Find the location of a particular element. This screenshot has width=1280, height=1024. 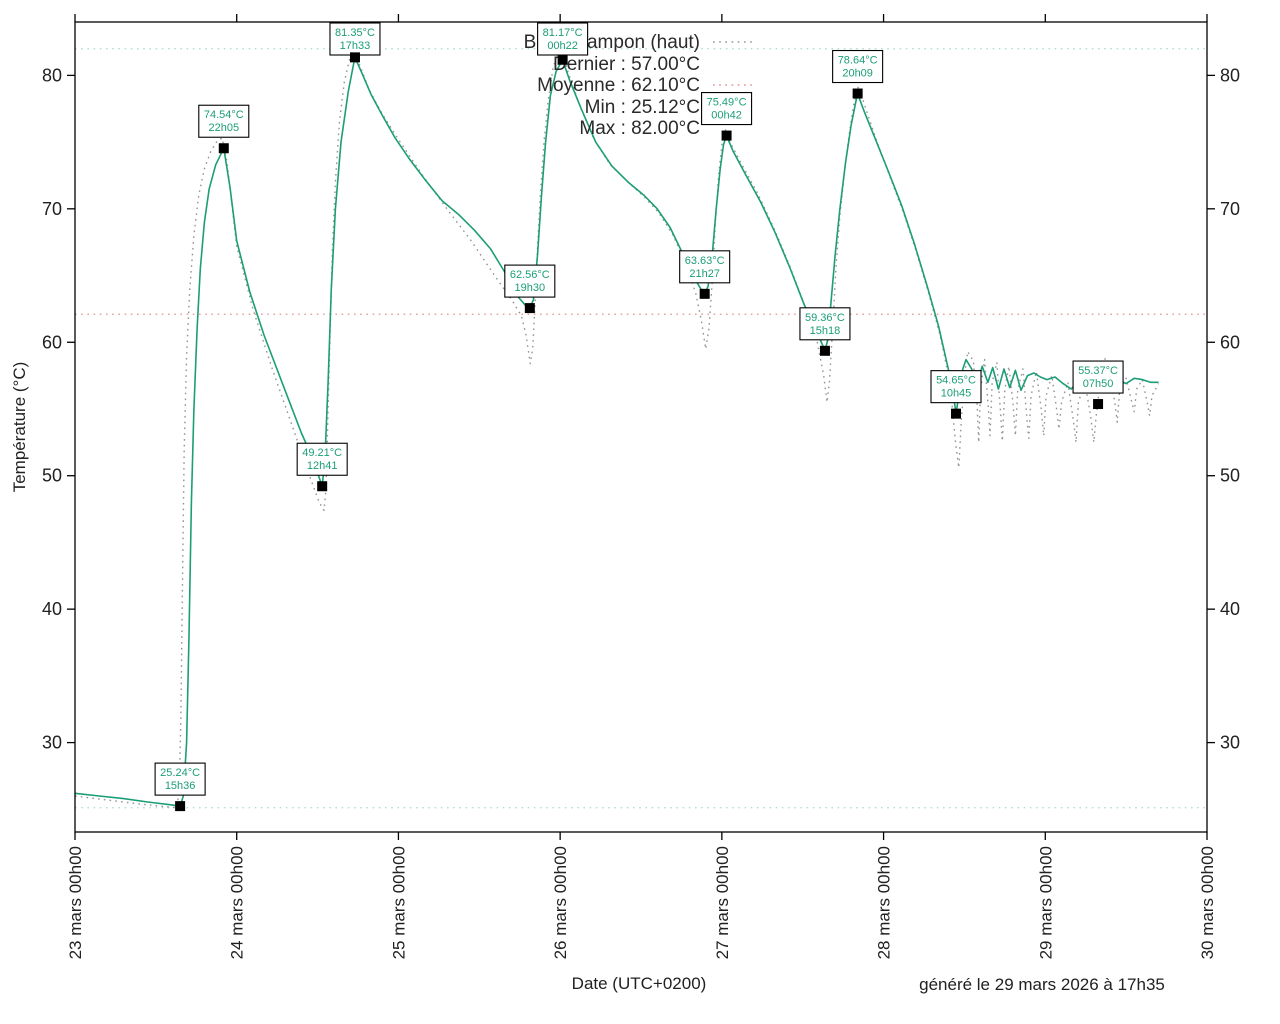

y-tick-label-right: 40 is located at coordinates (1230, 609).